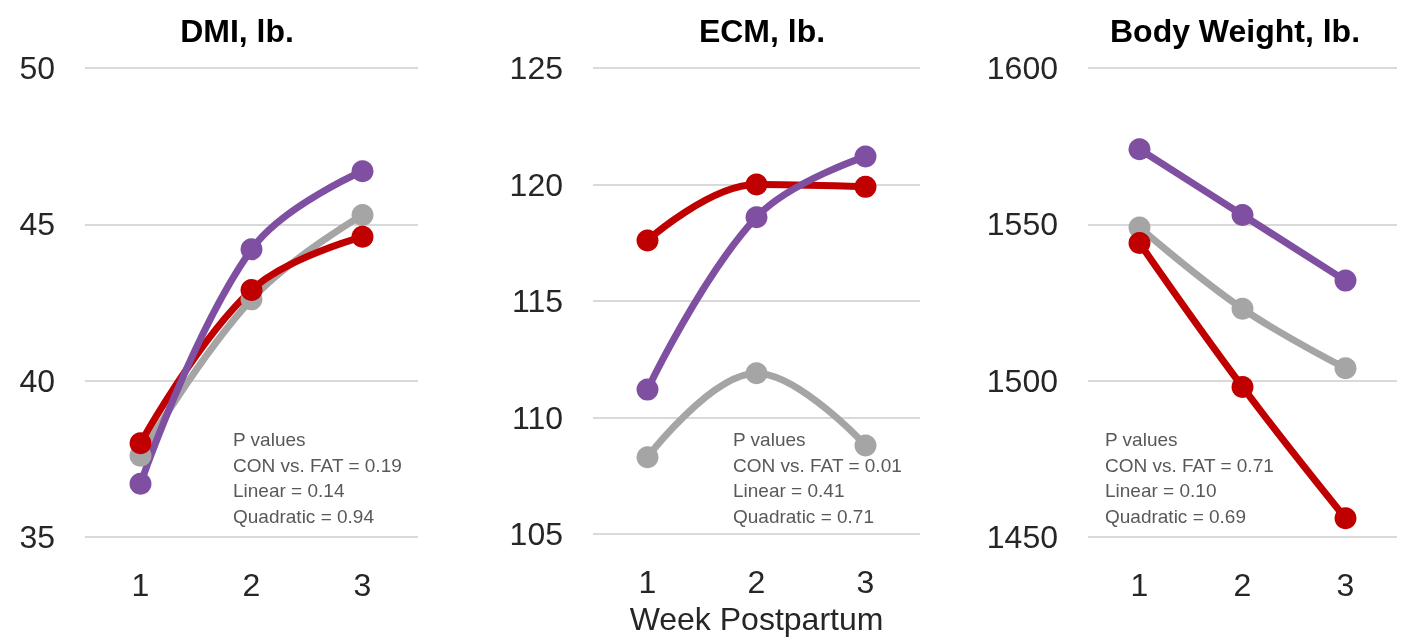 The image size is (1406, 640). Describe the element at coordinates (1176, 516) in the screenshot. I see `annotation: Quadratic = 0.69` at that location.